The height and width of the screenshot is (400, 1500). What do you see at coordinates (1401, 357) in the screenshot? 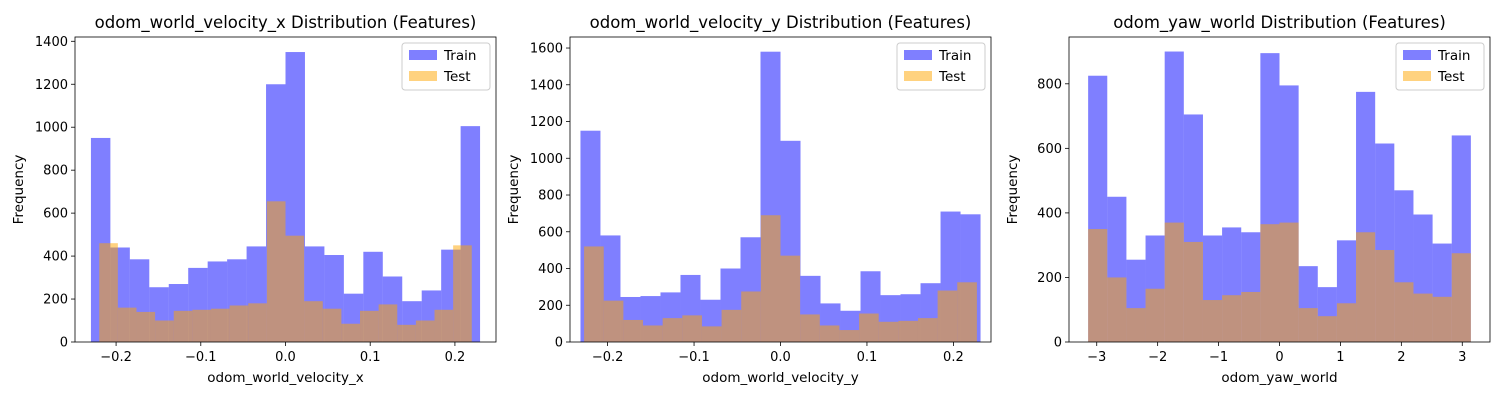
I see `x-tick-label: 2` at bounding box center [1401, 357].